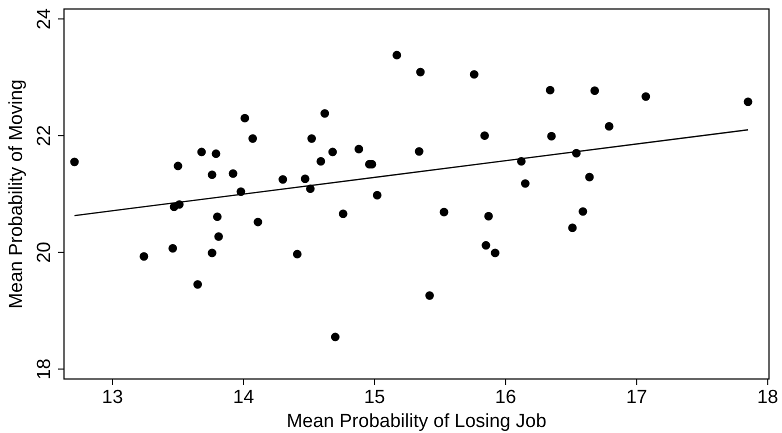 The image size is (782, 433). I want to click on y-tick-label: 20, so click(44, 252).